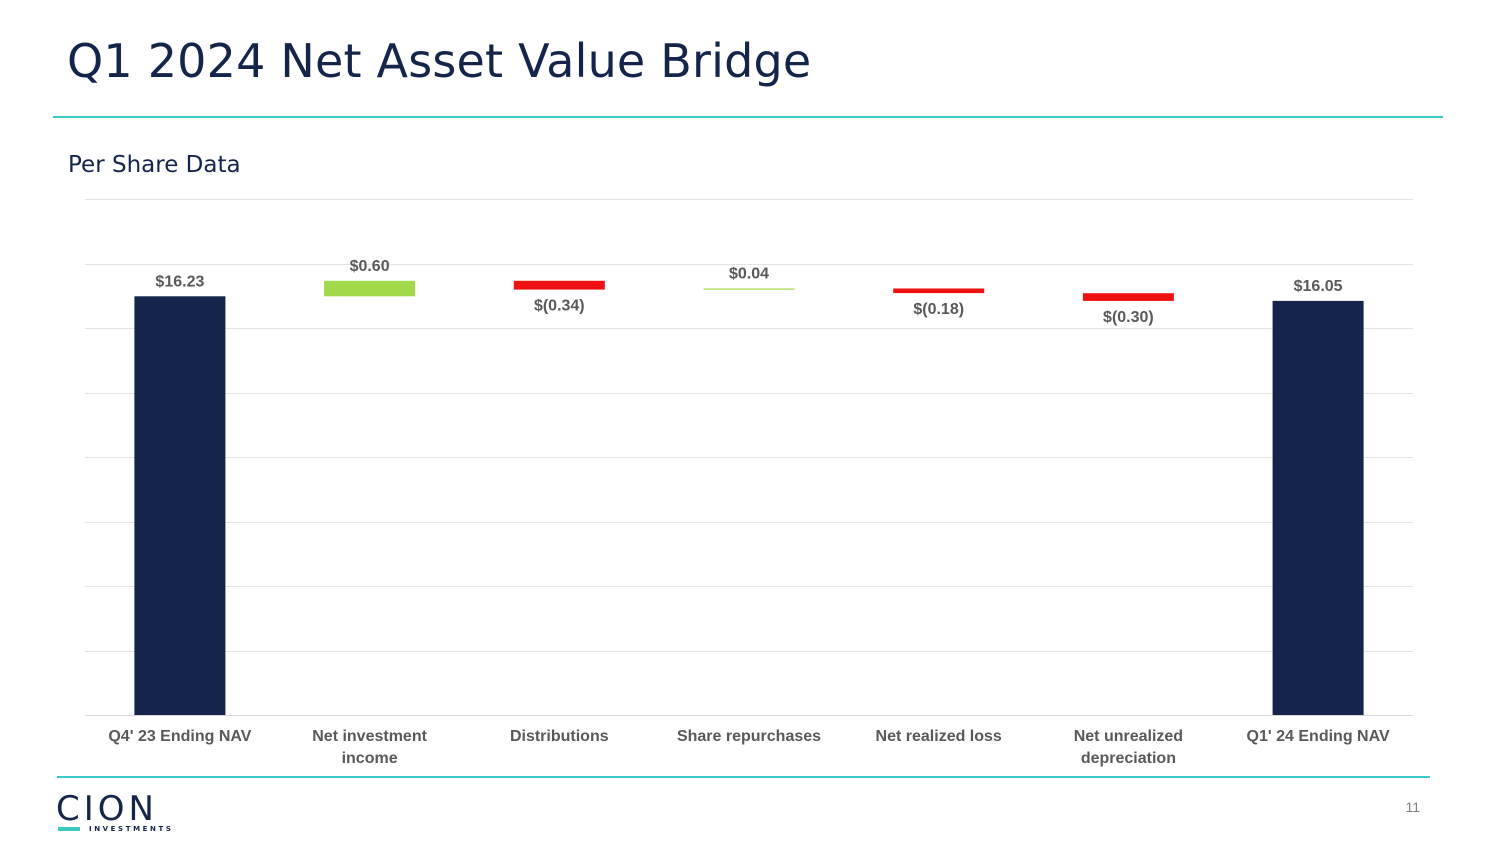 This screenshot has height=844, width=1500. I want to click on data-label-1: $0.60, so click(370, 266).